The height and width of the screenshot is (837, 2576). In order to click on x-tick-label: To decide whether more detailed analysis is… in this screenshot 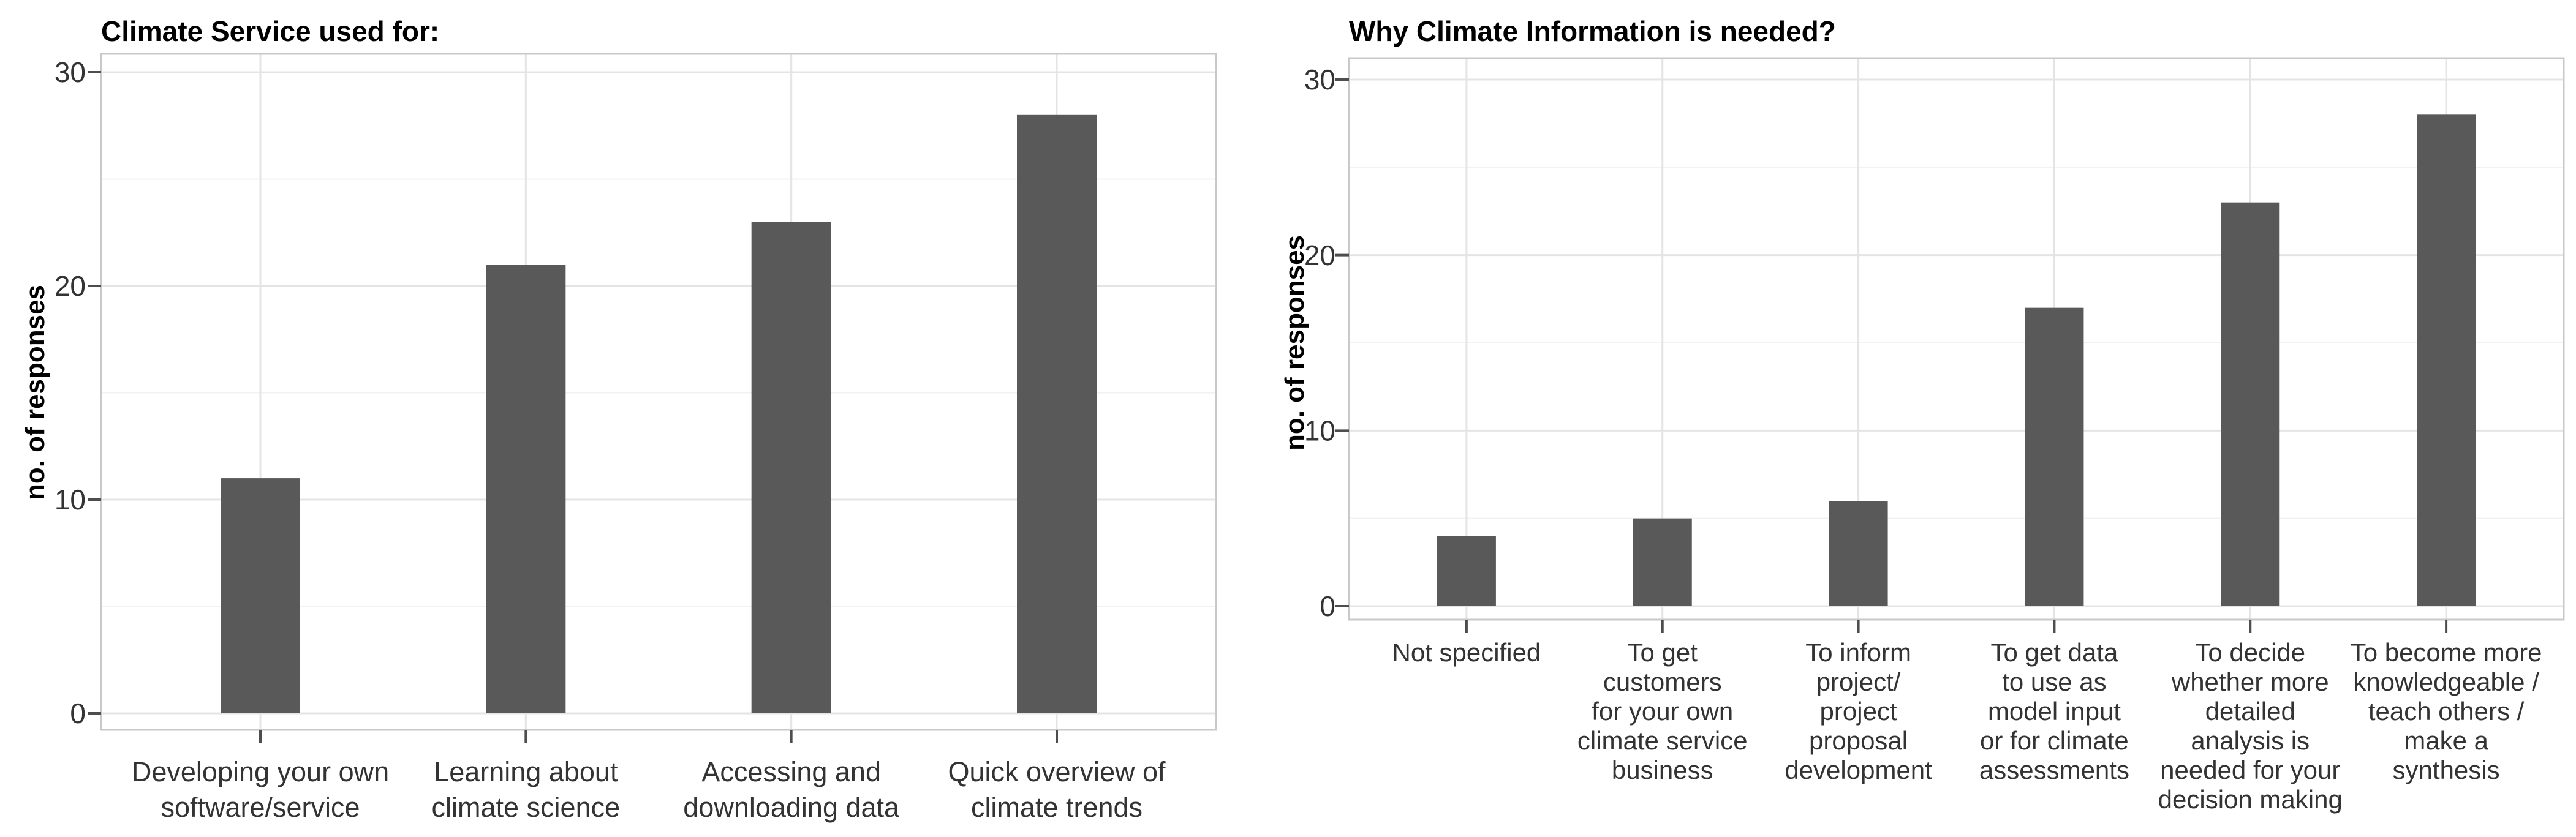, I will do `click(2250, 726)`.